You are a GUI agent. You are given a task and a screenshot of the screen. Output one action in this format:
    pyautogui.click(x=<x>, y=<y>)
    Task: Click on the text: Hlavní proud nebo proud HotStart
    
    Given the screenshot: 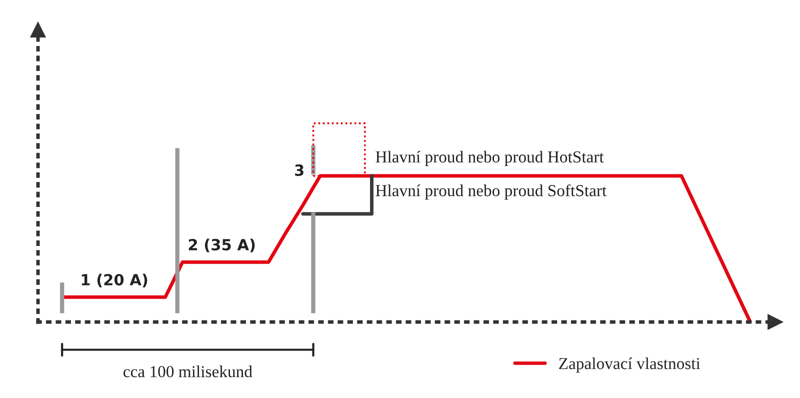 What is the action you would take?
    pyautogui.click(x=490, y=158)
    